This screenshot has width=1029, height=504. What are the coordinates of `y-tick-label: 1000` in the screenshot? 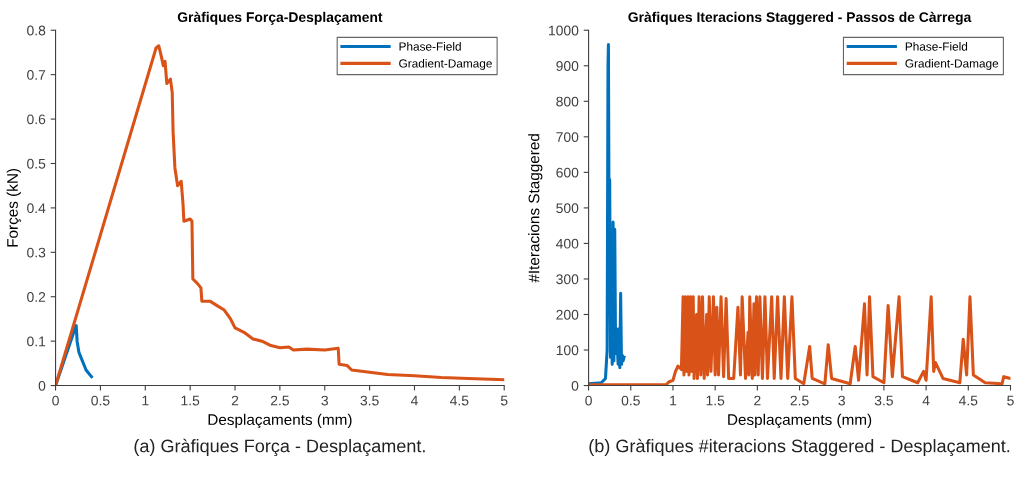 It's located at (564, 30).